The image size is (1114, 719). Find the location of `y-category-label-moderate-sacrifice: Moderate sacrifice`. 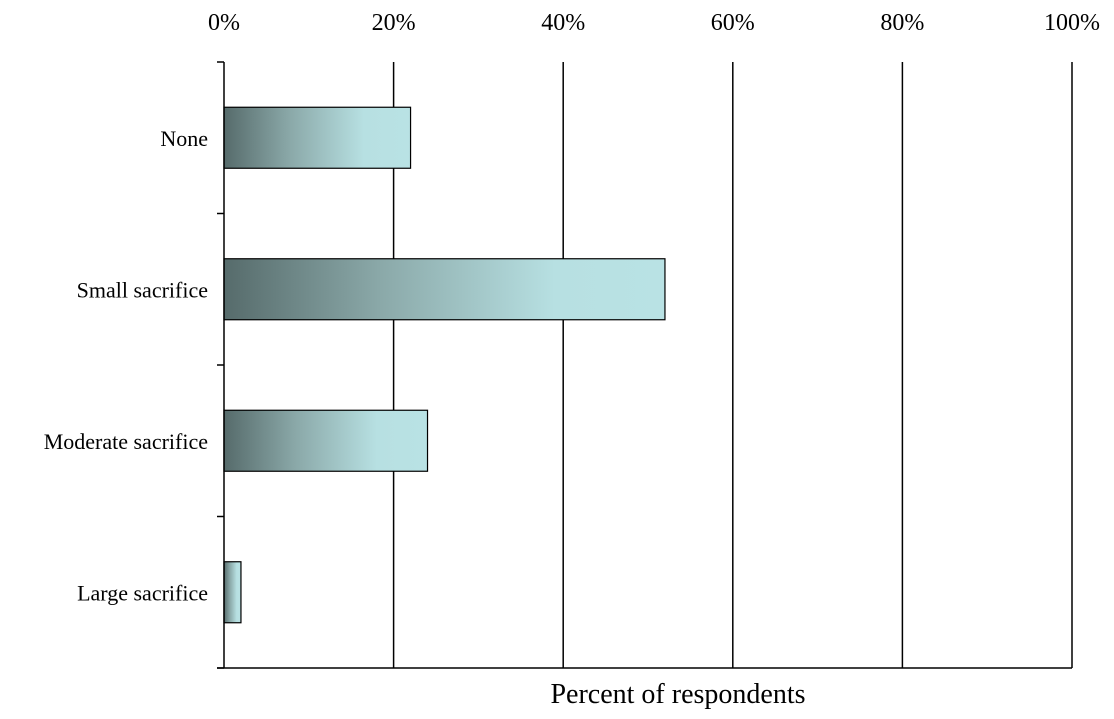

y-category-label-moderate-sacrifice: Moderate sacrifice is located at coordinates (126, 441).